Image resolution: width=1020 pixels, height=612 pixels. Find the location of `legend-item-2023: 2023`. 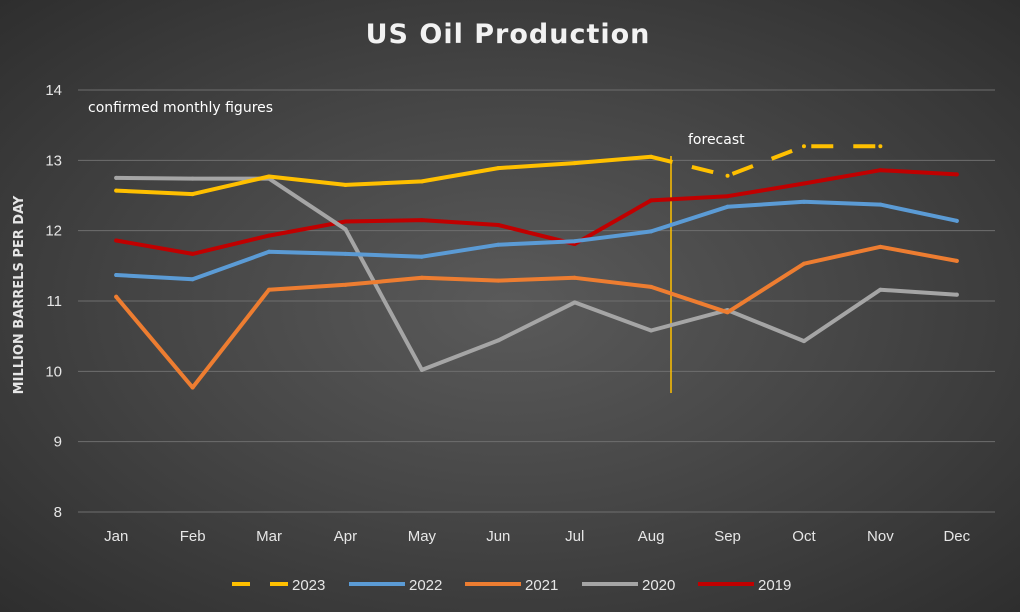

legend-item-2023: 2023 is located at coordinates (278, 585).